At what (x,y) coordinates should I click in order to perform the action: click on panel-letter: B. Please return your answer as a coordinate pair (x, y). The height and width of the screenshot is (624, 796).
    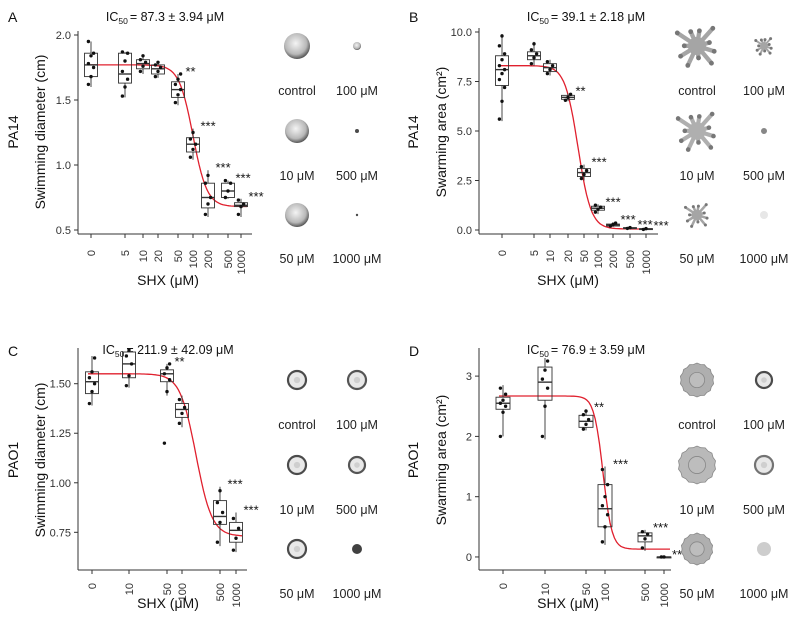
    Looking at the image, I should click on (413, 17).